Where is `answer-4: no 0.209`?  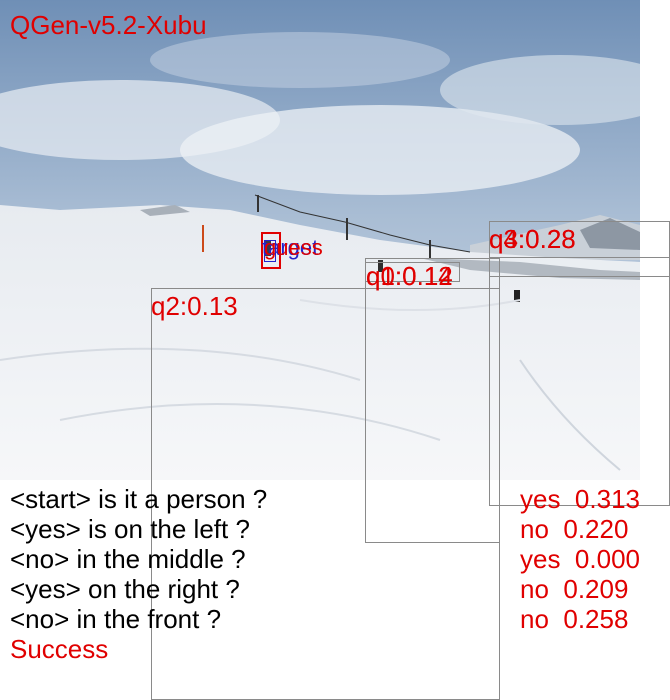 answer-4: no 0.209 is located at coordinates (574, 589).